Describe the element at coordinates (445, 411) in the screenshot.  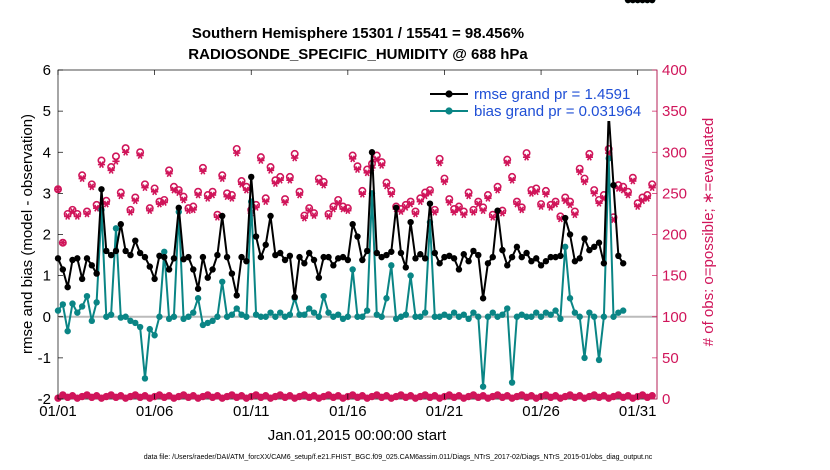
I see `x-tick-label: 01/21` at that location.